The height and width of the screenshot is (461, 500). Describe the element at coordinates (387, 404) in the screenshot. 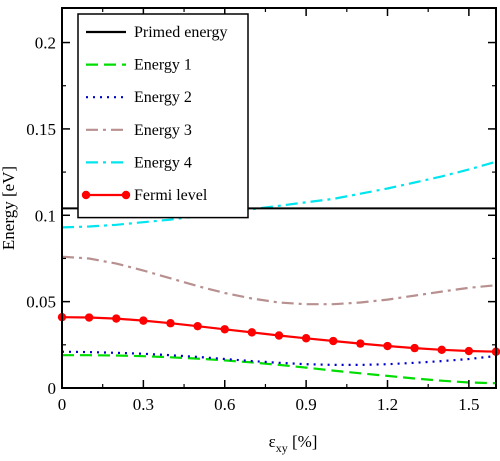

I see `x-tick-label: 1.2` at that location.